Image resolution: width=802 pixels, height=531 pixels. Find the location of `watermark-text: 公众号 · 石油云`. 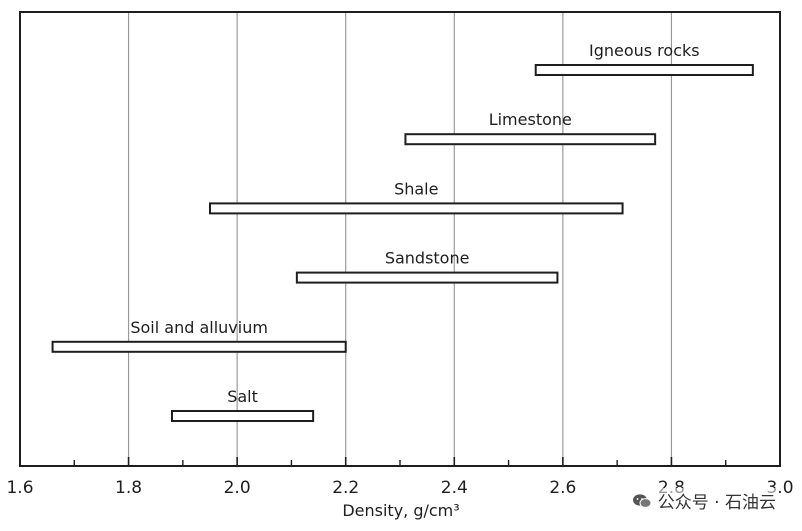

watermark-text: 公众号 · 石油云 is located at coordinates (716, 503).